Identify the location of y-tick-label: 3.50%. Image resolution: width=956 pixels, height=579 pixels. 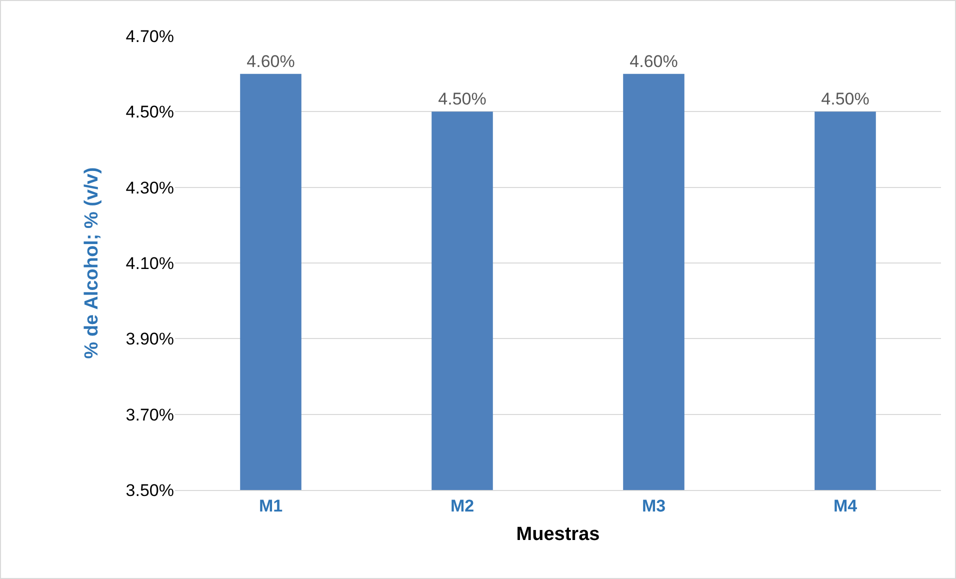
(150, 490).